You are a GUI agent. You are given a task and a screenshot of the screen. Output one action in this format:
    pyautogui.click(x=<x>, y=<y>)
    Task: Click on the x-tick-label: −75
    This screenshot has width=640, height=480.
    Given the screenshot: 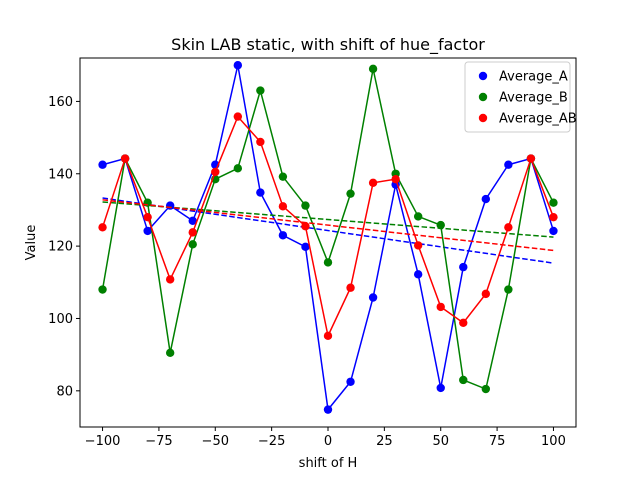 What is the action you would take?
    pyautogui.click(x=158, y=441)
    